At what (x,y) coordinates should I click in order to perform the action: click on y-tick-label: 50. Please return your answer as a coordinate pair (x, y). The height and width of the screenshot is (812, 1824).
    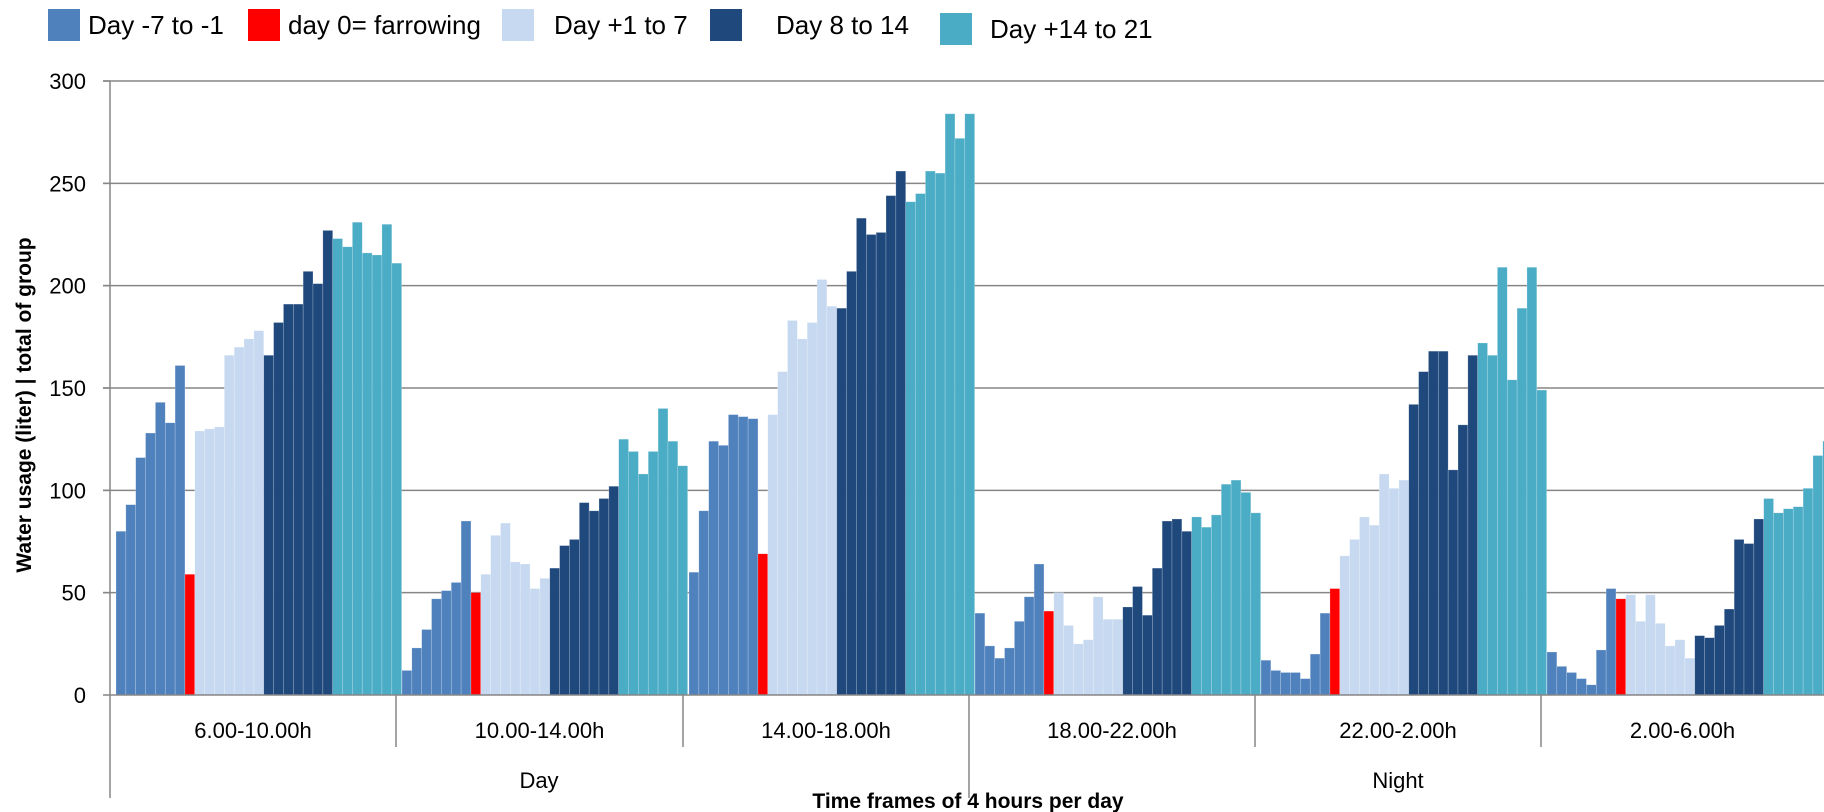
    Looking at the image, I should click on (74, 593).